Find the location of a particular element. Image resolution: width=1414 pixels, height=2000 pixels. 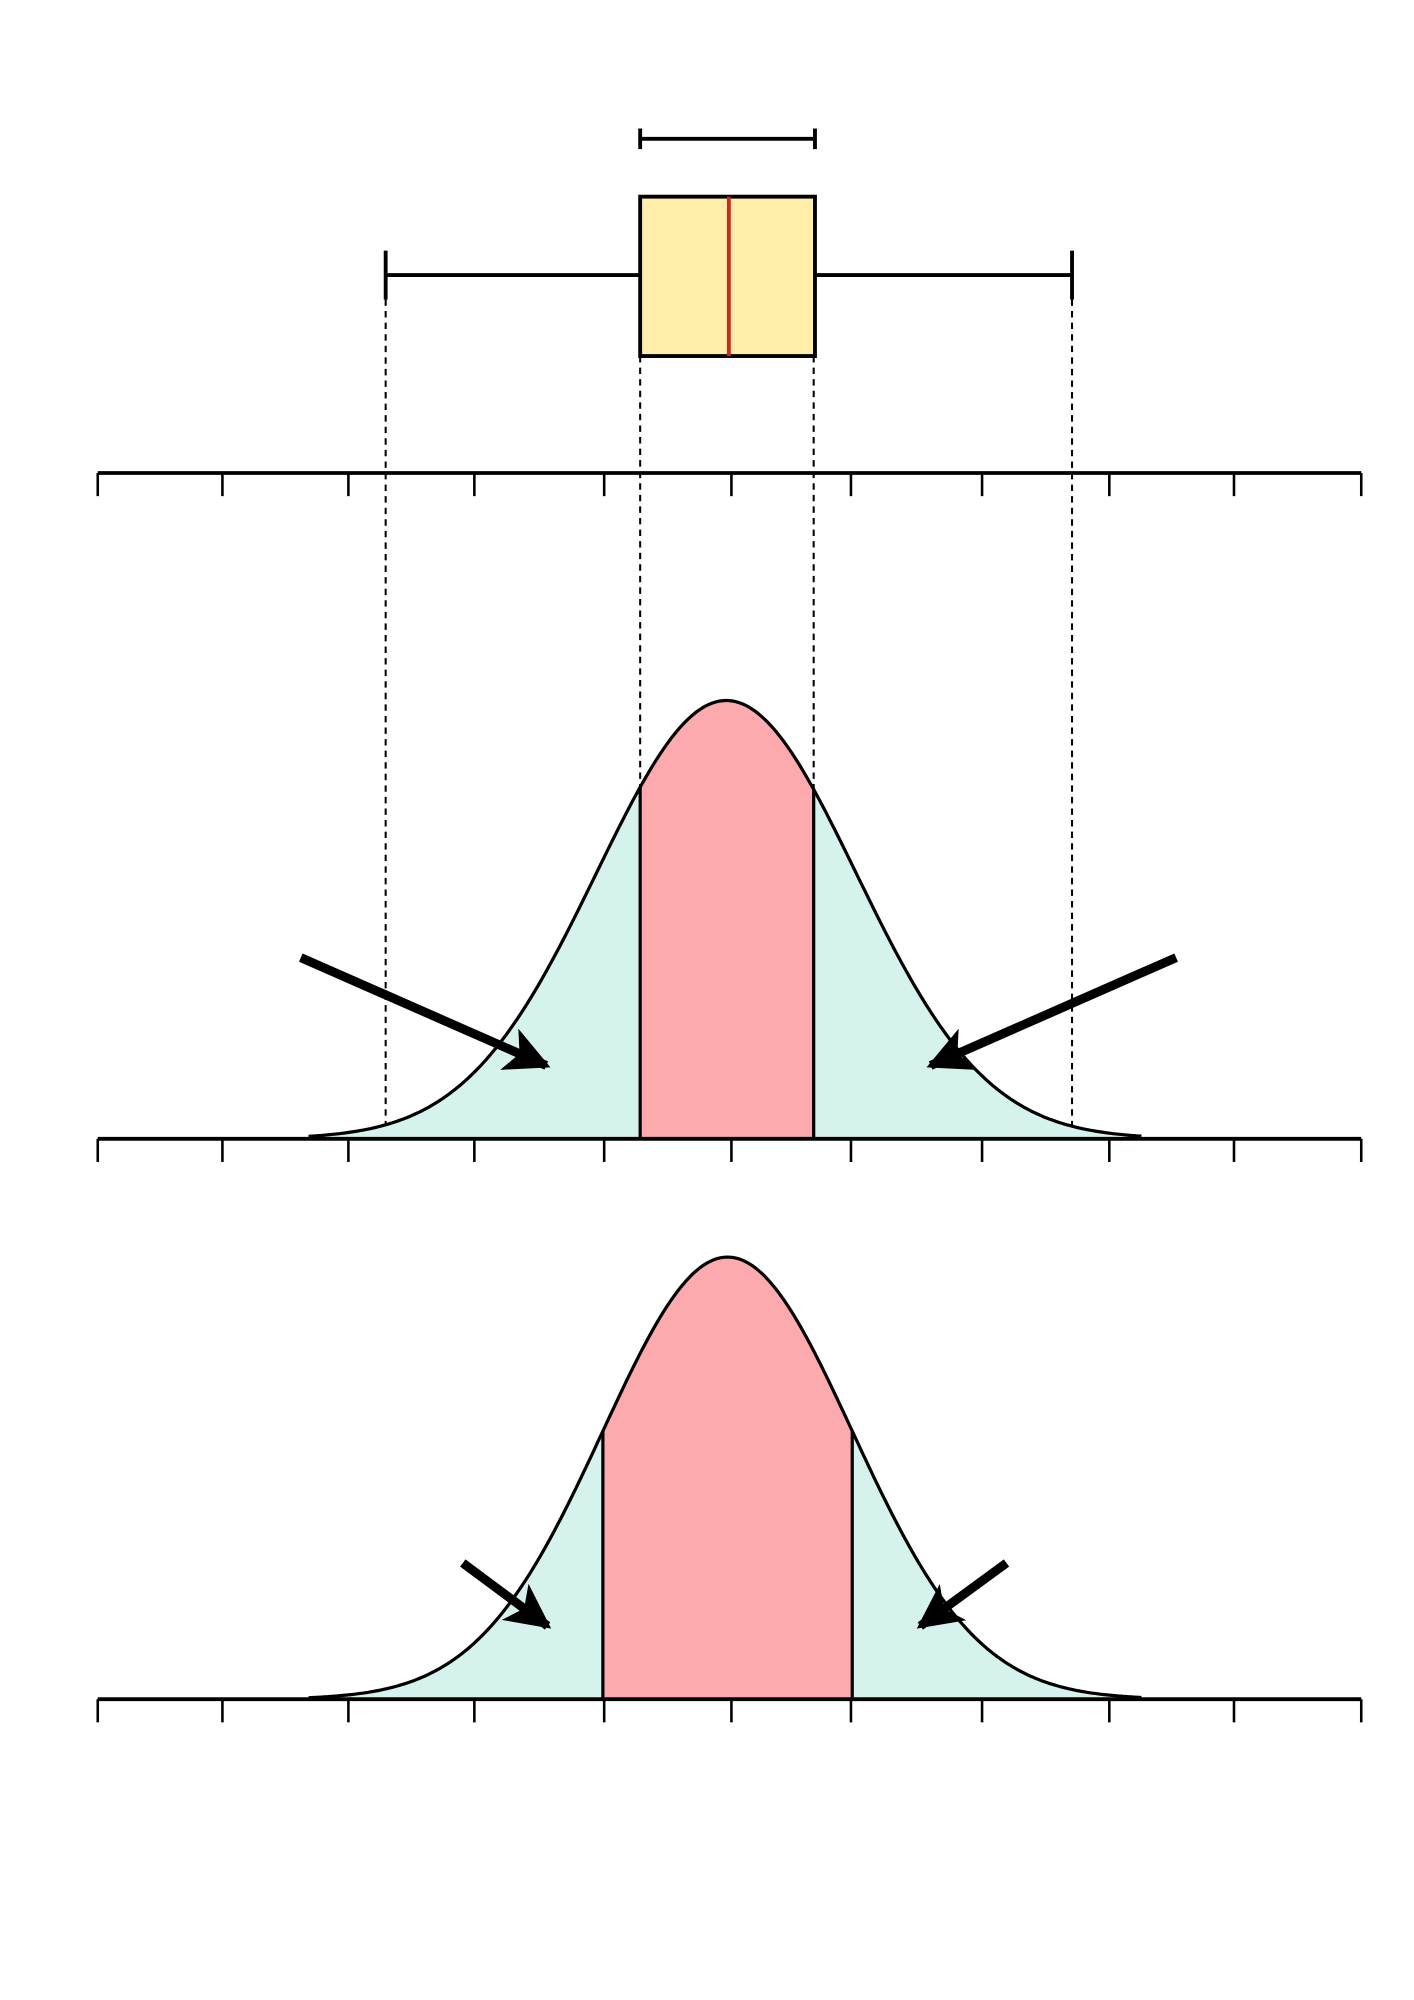

distribution-iqr is located at coordinates (738, 918).